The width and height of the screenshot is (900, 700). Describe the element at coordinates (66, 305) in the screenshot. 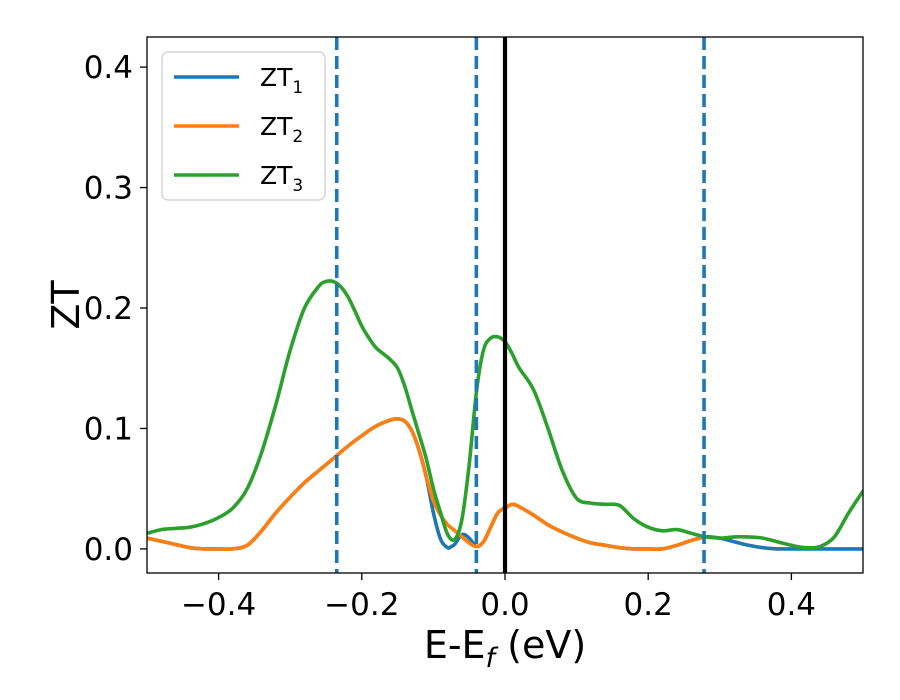

I see `y-axis-label: ZT` at that location.